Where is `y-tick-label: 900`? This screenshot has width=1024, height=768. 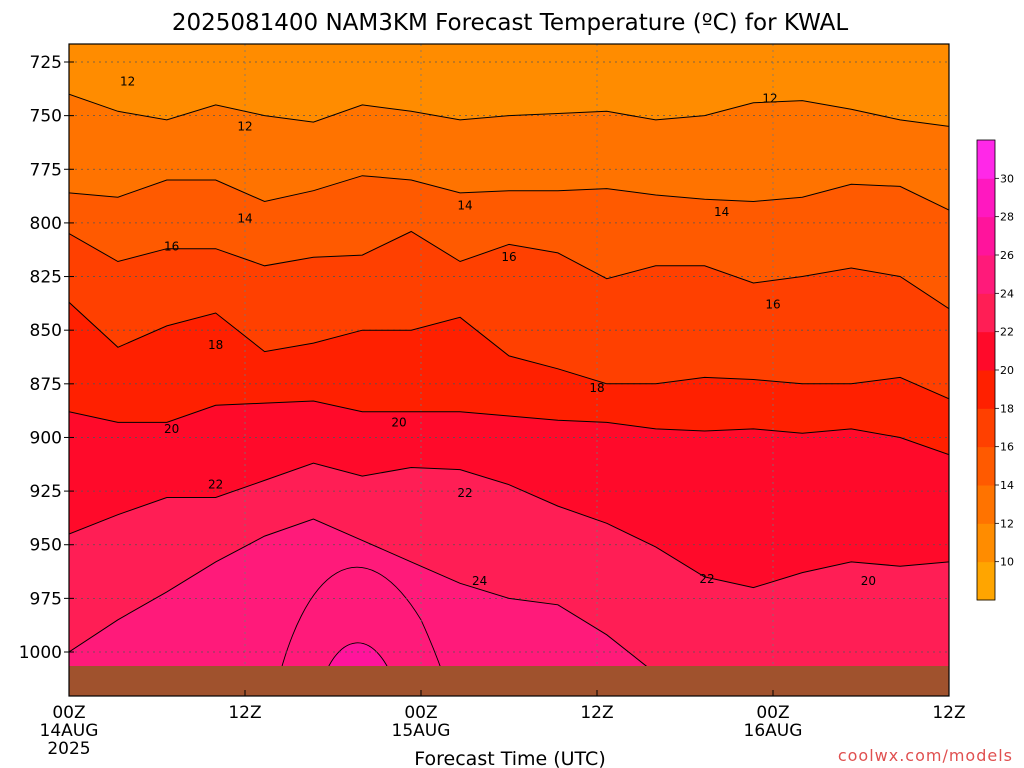
y-tick-label: 900 is located at coordinates (46, 438).